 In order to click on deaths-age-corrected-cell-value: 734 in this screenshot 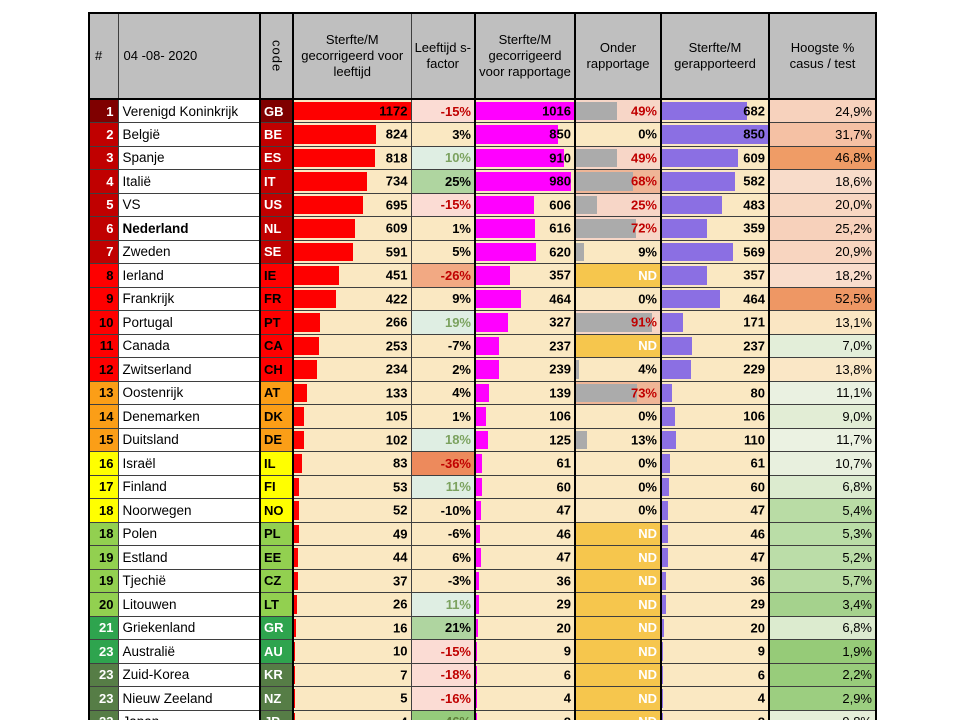, I will do `click(396, 181)`.